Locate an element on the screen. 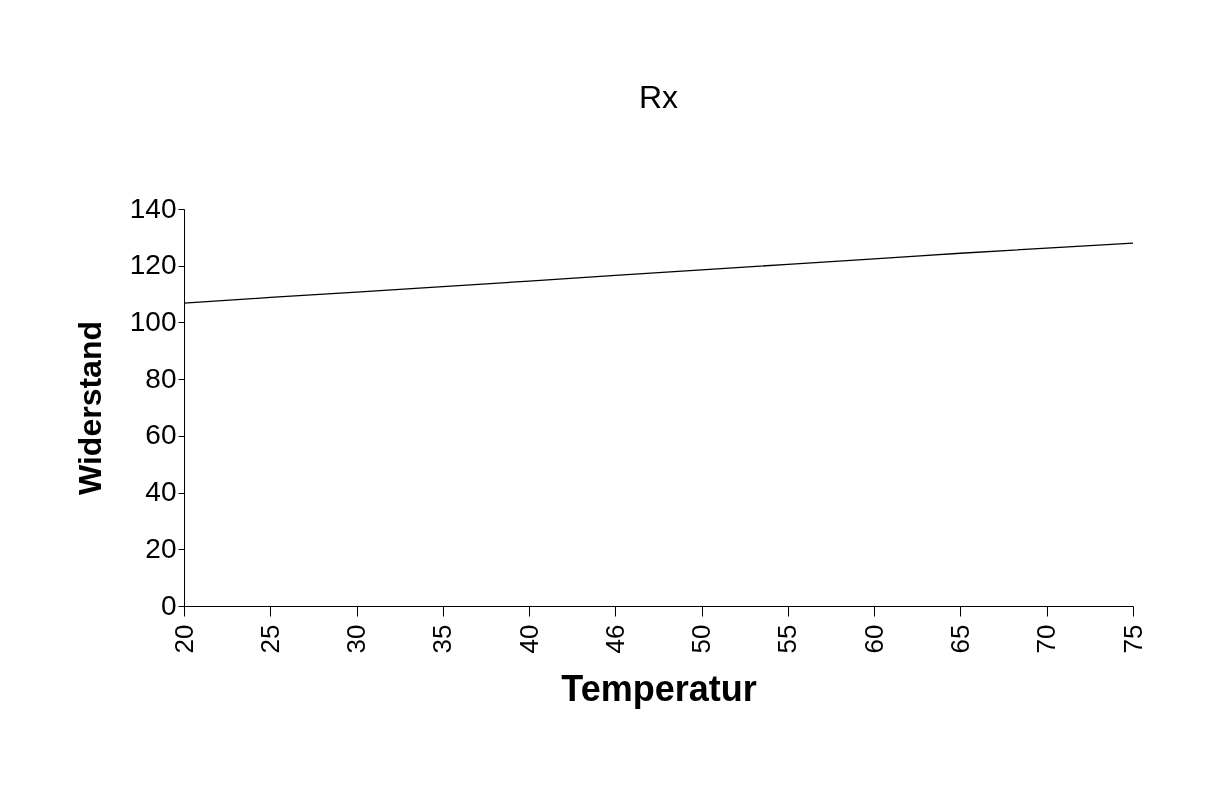  x-tick-label: 75 is located at coordinates (1132, 639).